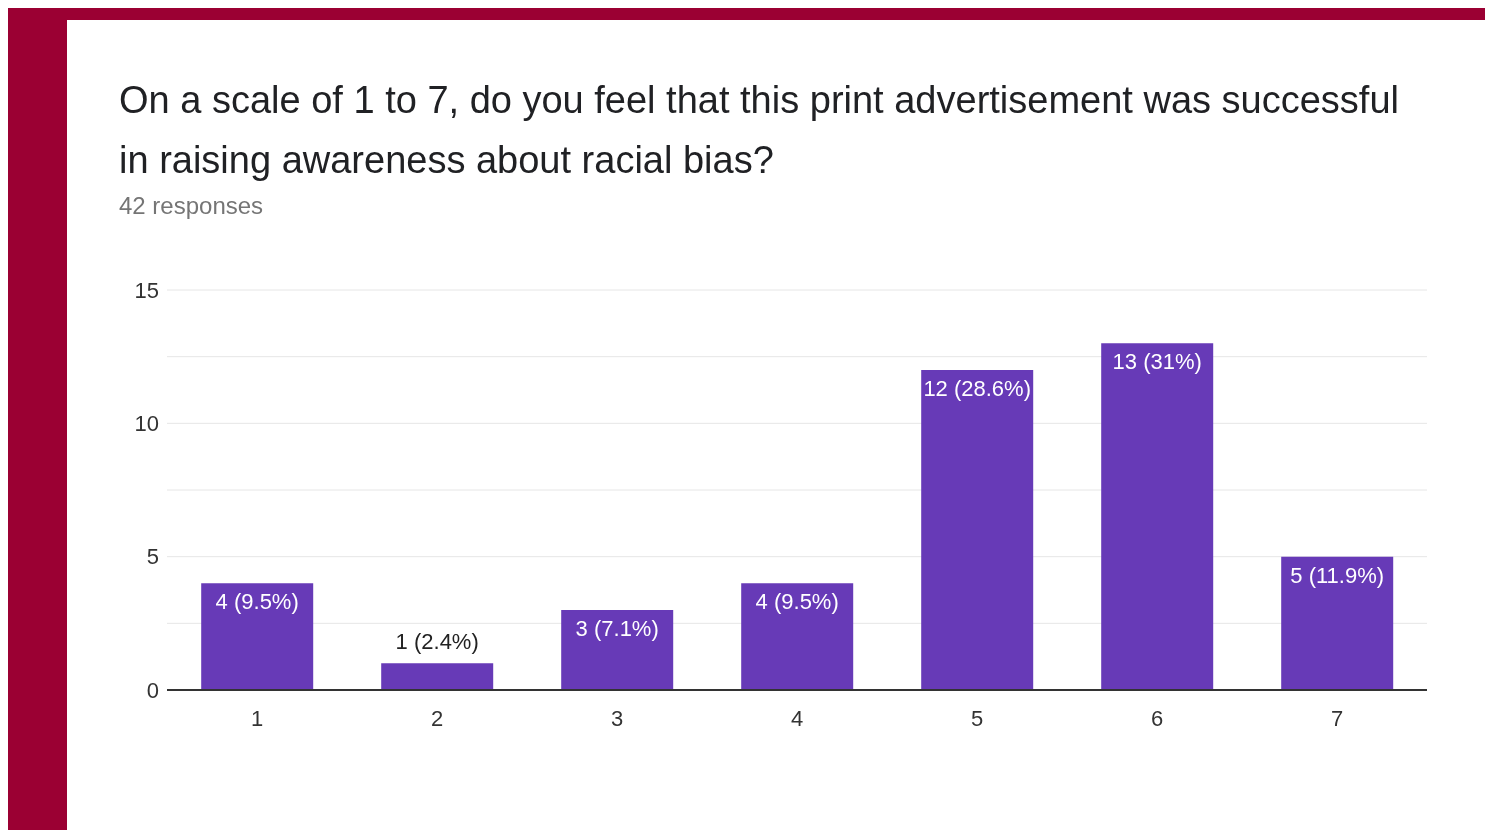  What do you see at coordinates (152, 690) in the screenshot?
I see `y-tick-label: 0` at bounding box center [152, 690].